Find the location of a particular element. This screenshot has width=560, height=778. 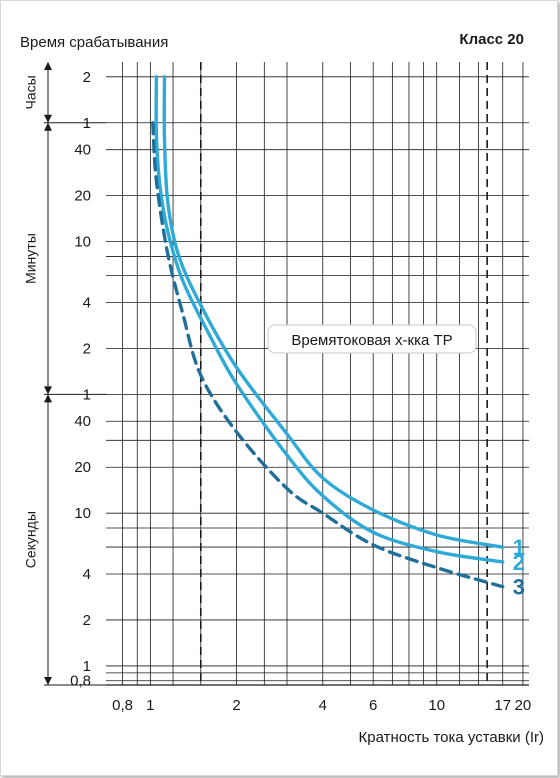

band-label: Часы is located at coordinates (31, 92).